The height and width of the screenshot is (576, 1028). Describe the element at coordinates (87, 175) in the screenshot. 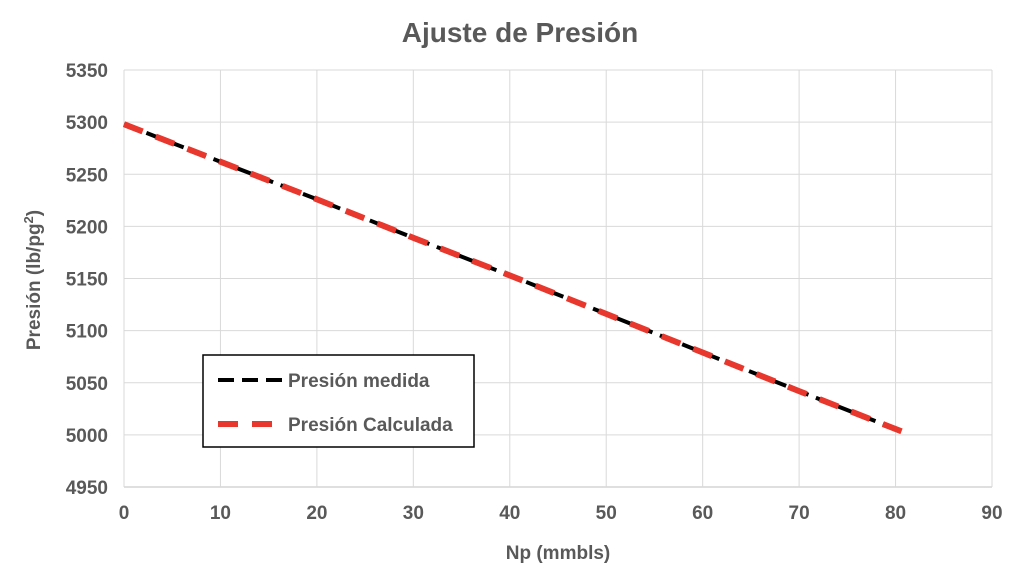

I see `y-tick-label: 5250` at that location.